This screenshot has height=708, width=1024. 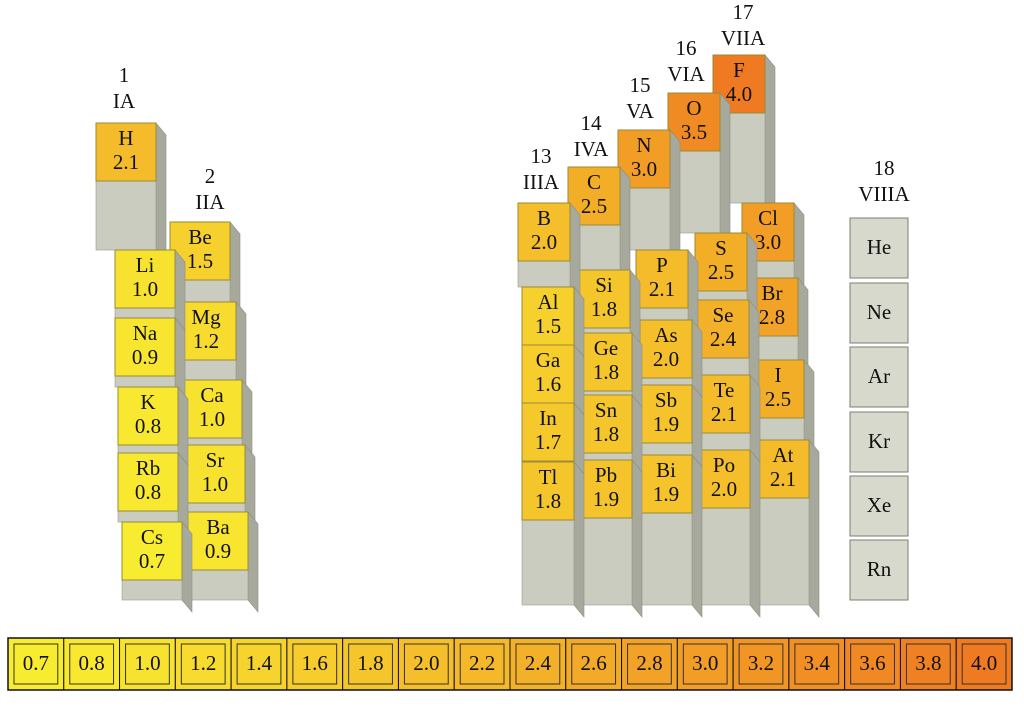 I want to click on scale-label: 3.4, so click(x=817, y=663).